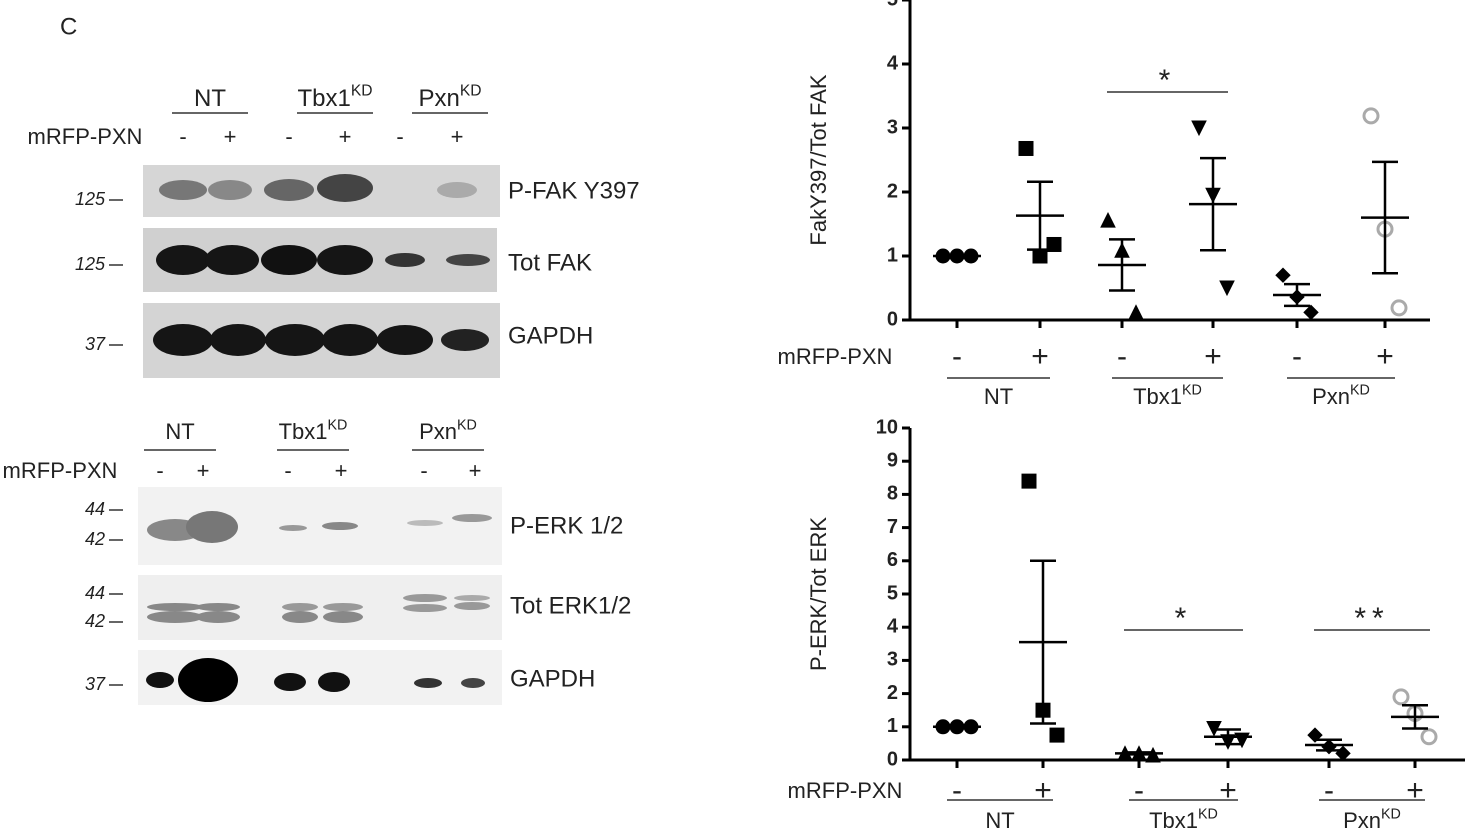 The image size is (1468, 836). What do you see at coordinates (818, 594) in the screenshot?
I see `y-axis-label: P-ERK/Tot ERK` at bounding box center [818, 594].